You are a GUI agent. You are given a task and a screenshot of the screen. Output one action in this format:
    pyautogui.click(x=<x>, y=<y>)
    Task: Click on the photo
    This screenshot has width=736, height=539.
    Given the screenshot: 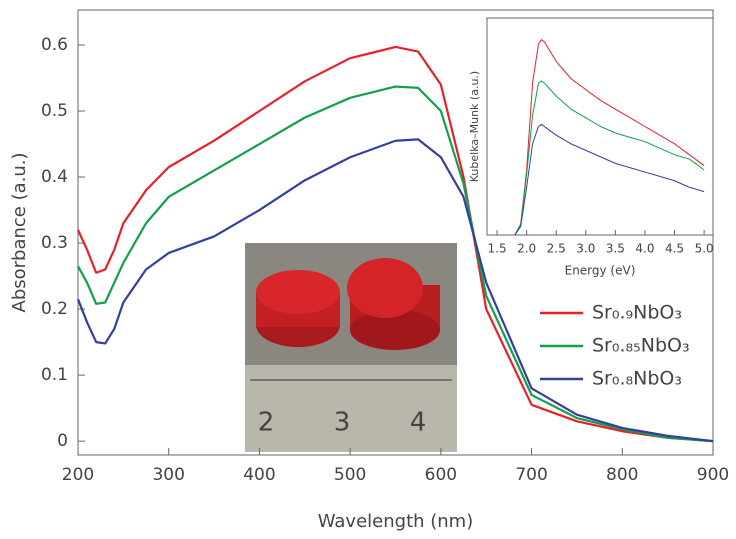 What is the action you would take?
    pyautogui.click(x=351, y=347)
    